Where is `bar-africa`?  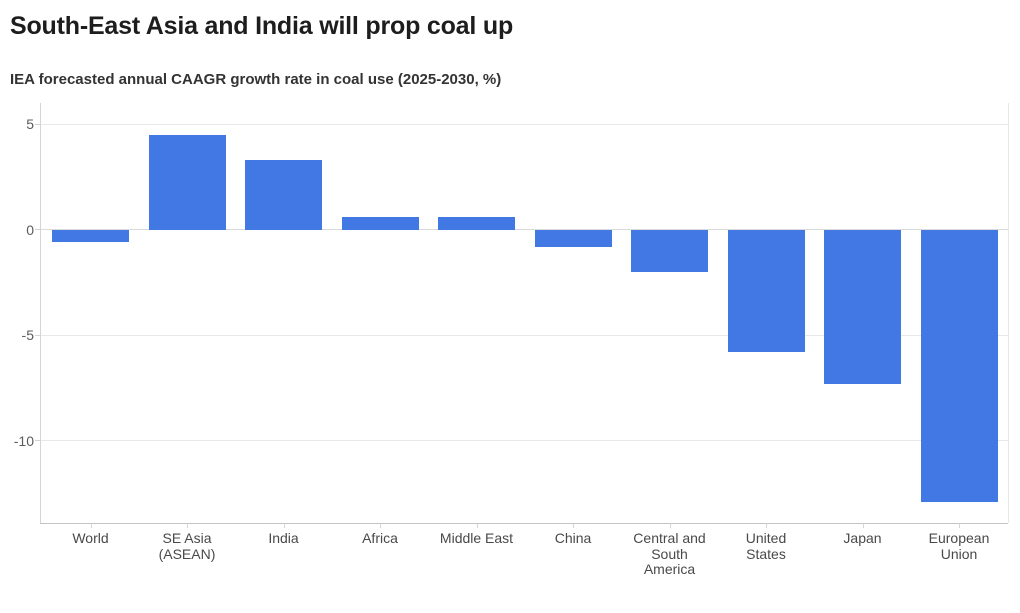 bar-africa is located at coordinates (380, 223).